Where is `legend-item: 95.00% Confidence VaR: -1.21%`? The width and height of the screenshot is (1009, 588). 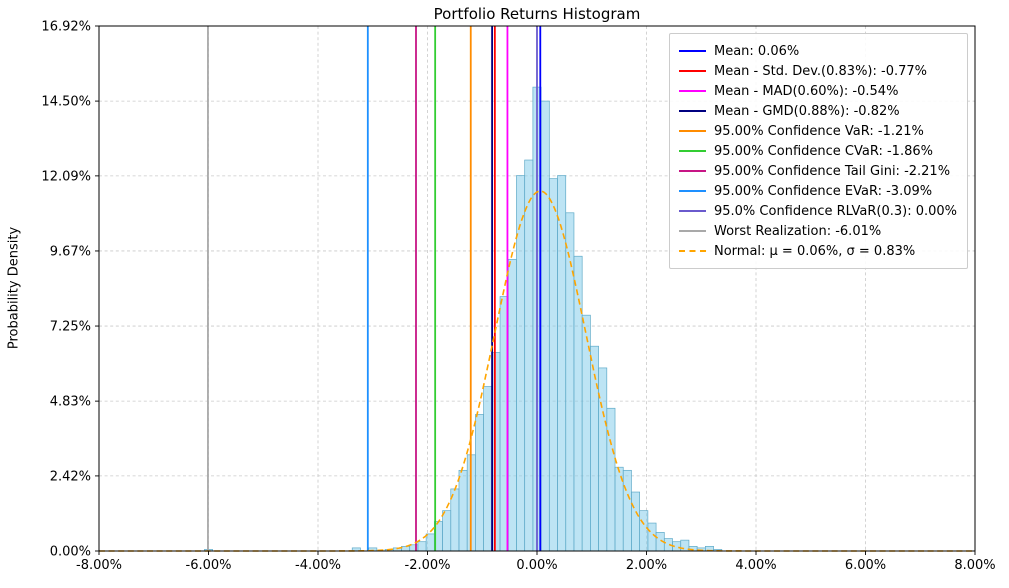
legend-item: 95.00% Confidence VaR: -1.21% is located at coordinates (817, 131).